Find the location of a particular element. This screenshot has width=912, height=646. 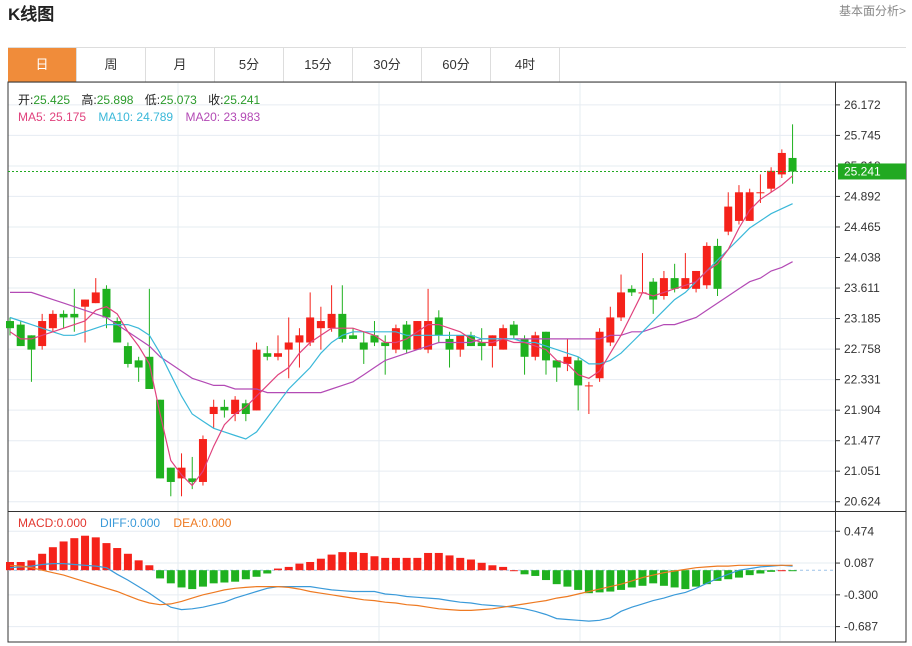

tab-week: 周 is located at coordinates (111, 65).